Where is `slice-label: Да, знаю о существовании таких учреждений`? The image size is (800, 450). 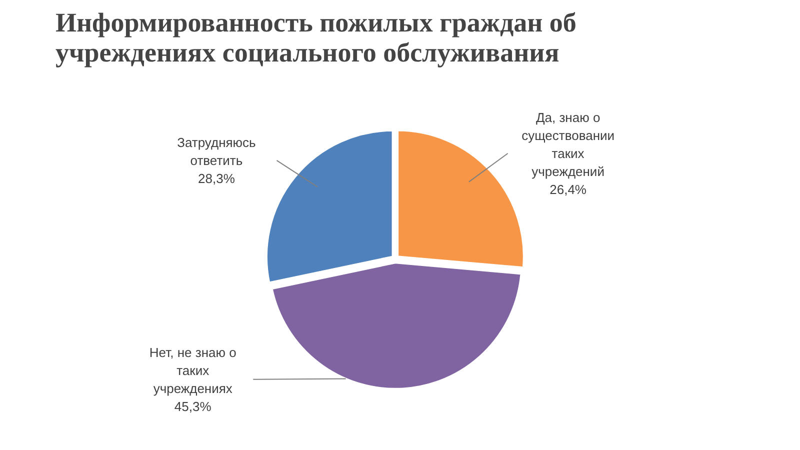 slice-label: Да, знаю о существовании таких учреждений is located at coordinates (568, 144).